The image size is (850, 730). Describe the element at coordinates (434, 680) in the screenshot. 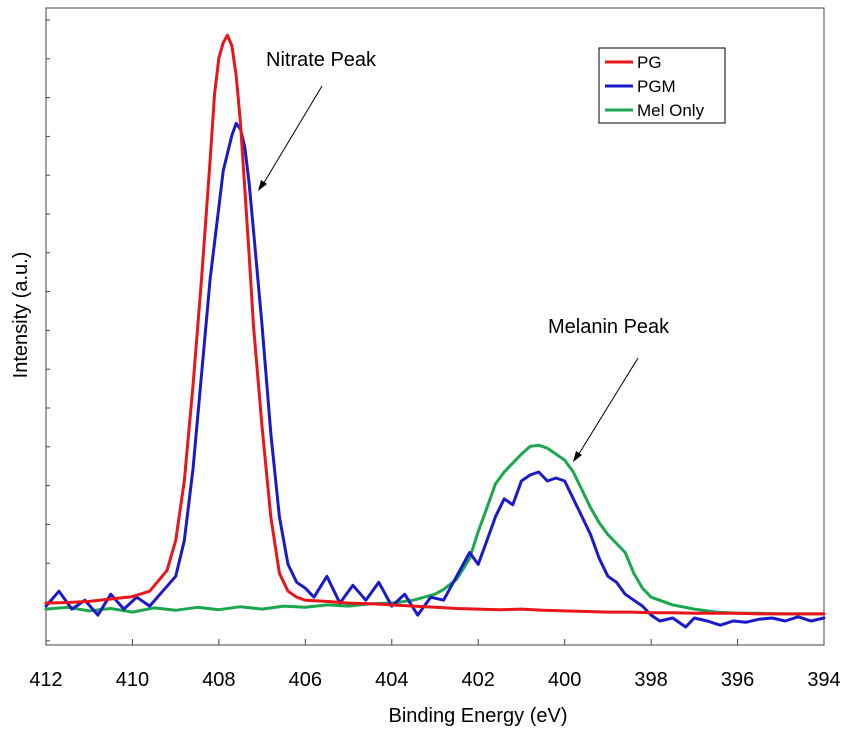

I see `x-axis-tick-labels: 412 410 408 406 404 402 400 398 396 394` at that location.